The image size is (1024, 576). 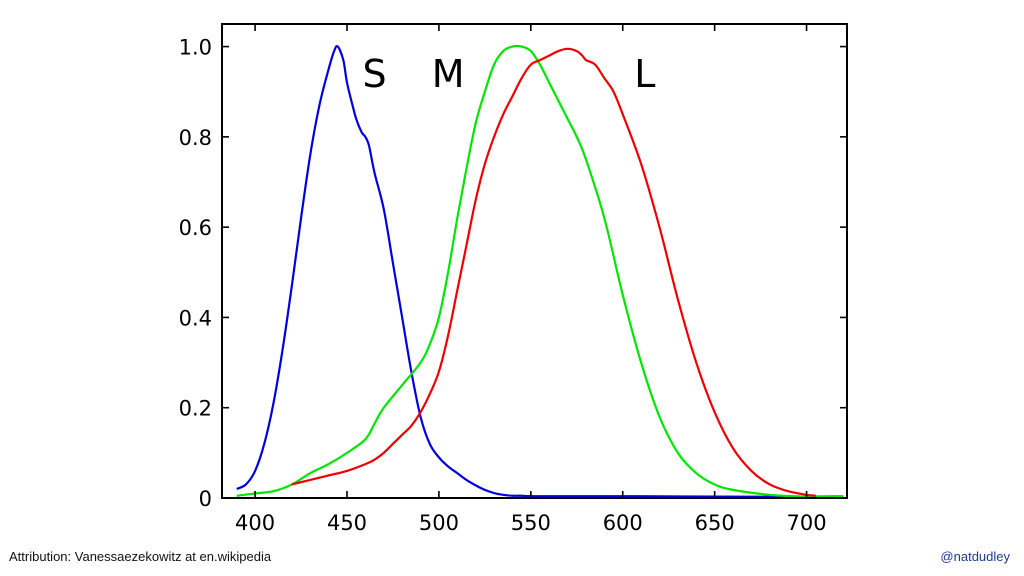 I want to click on x-tick-label: 650, so click(x=715, y=523).